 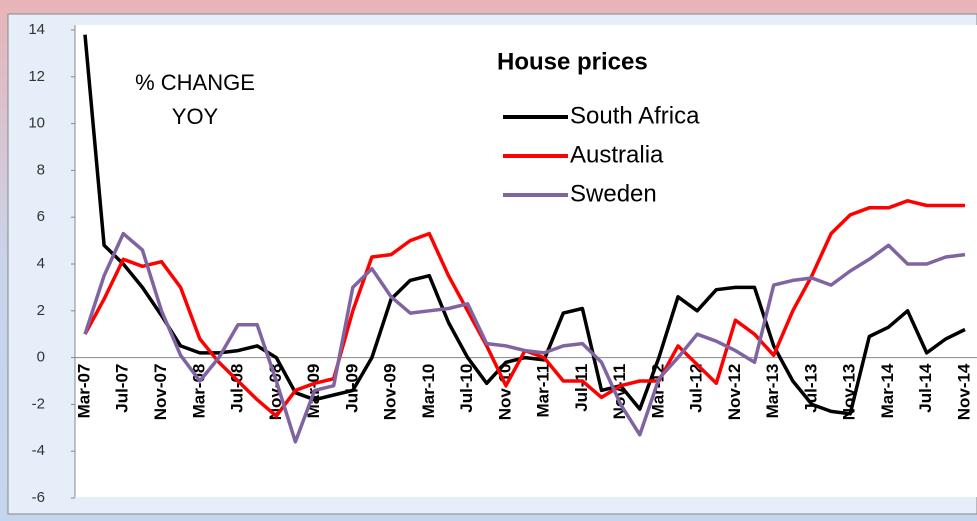 What do you see at coordinates (41, 169) in the screenshot?
I see `y-tick-label: 8` at bounding box center [41, 169].